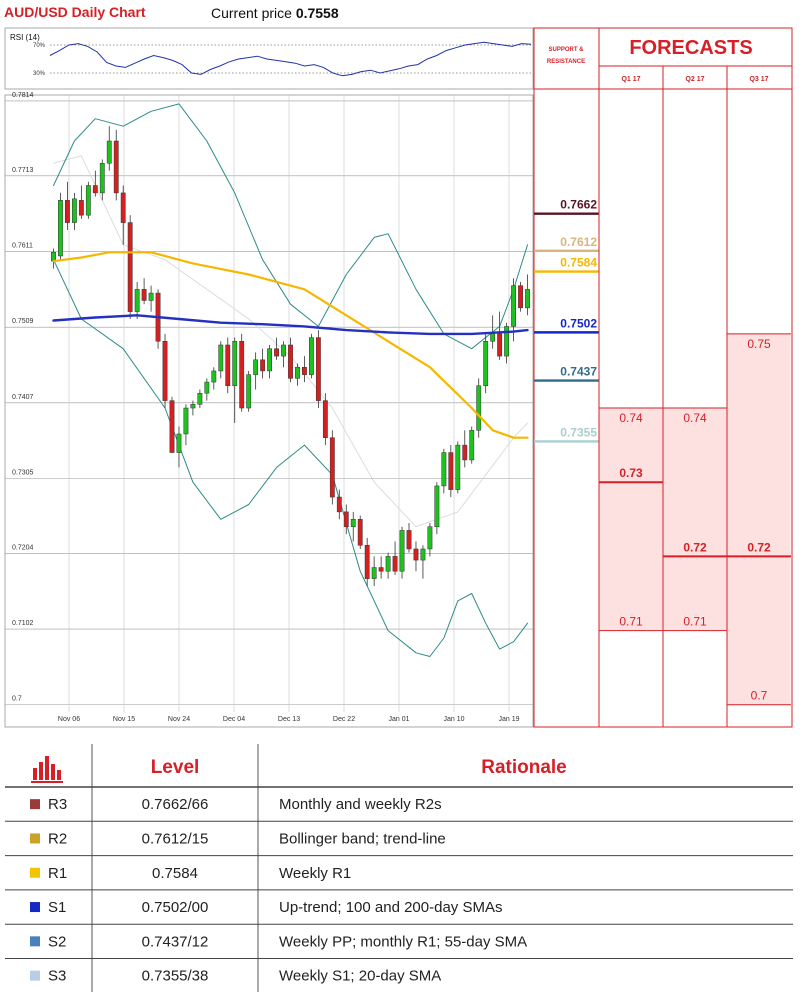 The height and width of the screenshot is (995, 801). Describe the element at coordinates (759, 344) in the screenshot. I see `forecast-high-label-2: 0.75` at that location.